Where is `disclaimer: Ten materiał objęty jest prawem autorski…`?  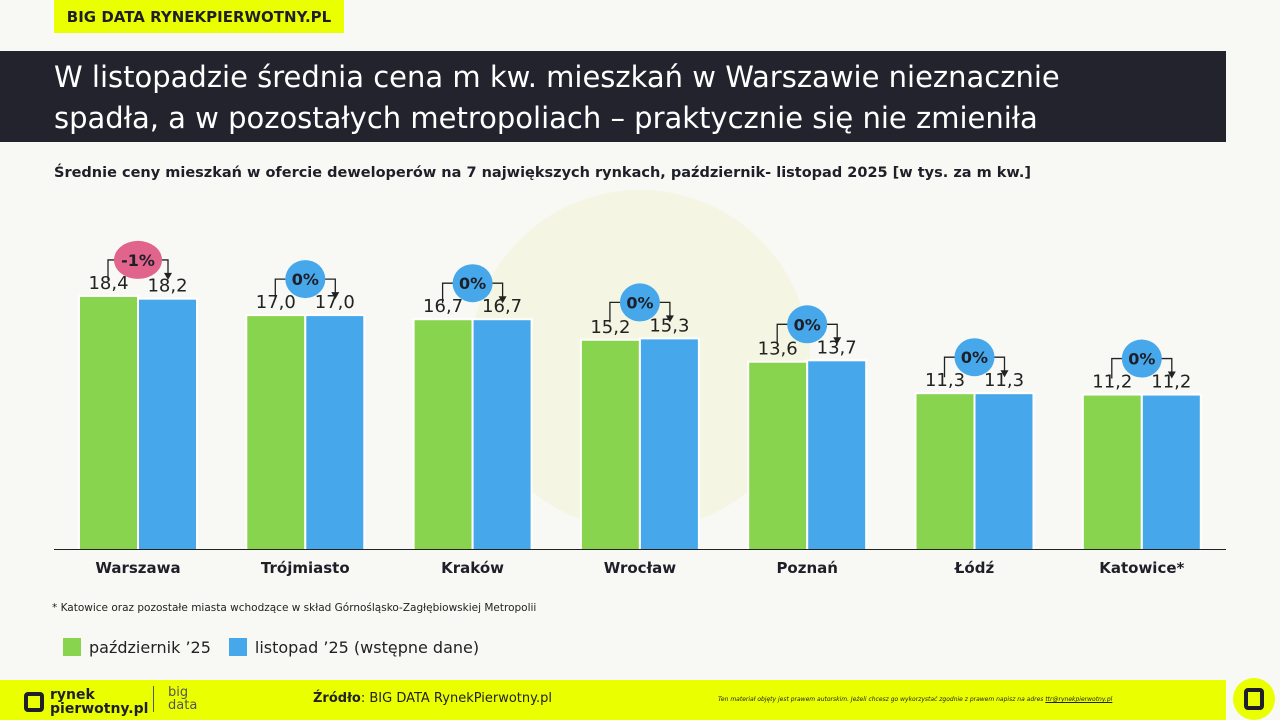 disclaimer: Ten materiał objęty jest prawem autorski… is located at coordinates (915, 699).